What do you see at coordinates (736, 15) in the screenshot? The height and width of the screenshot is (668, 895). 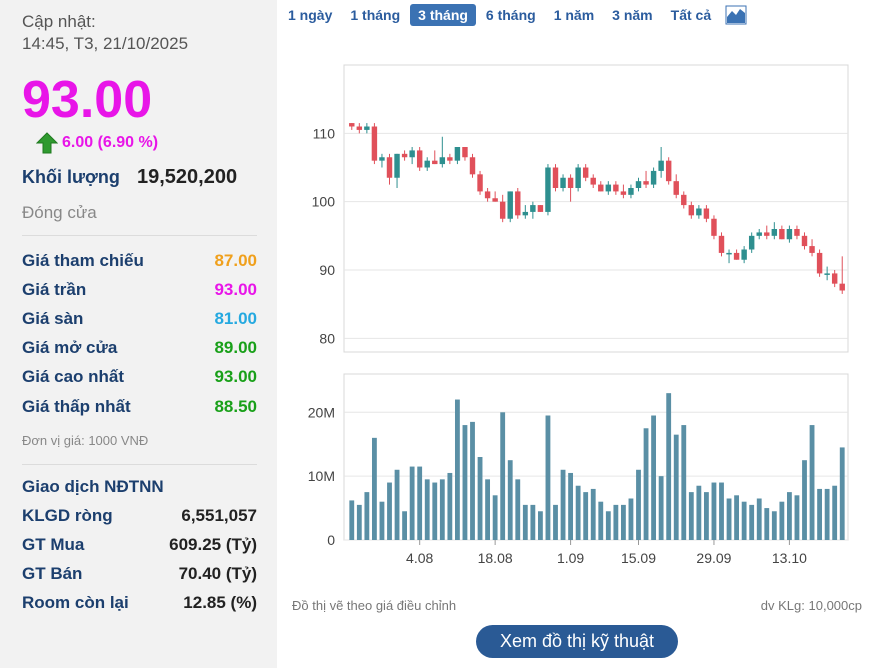 I see `area-chart-icon` at bounding box center [736, 15].